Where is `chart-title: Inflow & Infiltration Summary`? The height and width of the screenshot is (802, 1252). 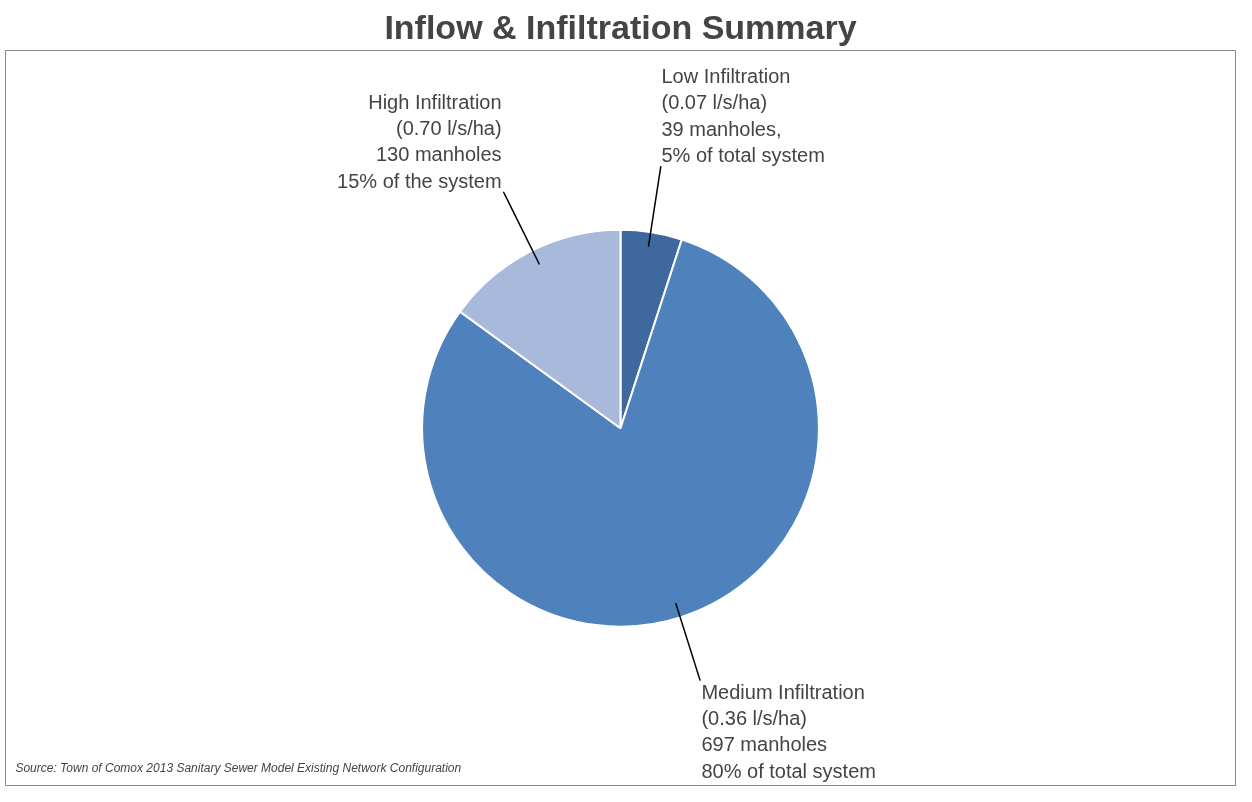
chart-title: Inflow & Infiltration Summary is located at coordinates (620, 26).